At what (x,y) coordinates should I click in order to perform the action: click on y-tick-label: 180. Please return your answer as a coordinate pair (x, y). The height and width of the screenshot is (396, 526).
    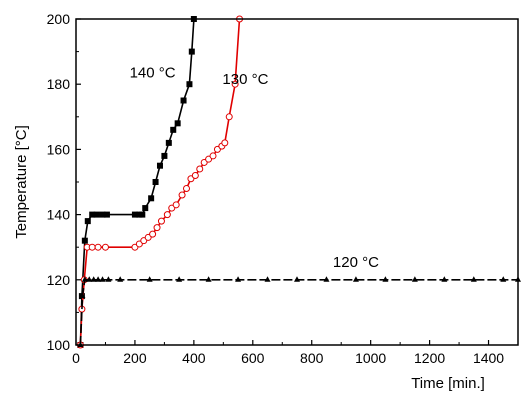
    Looking at the image, I should click on (59, 84).